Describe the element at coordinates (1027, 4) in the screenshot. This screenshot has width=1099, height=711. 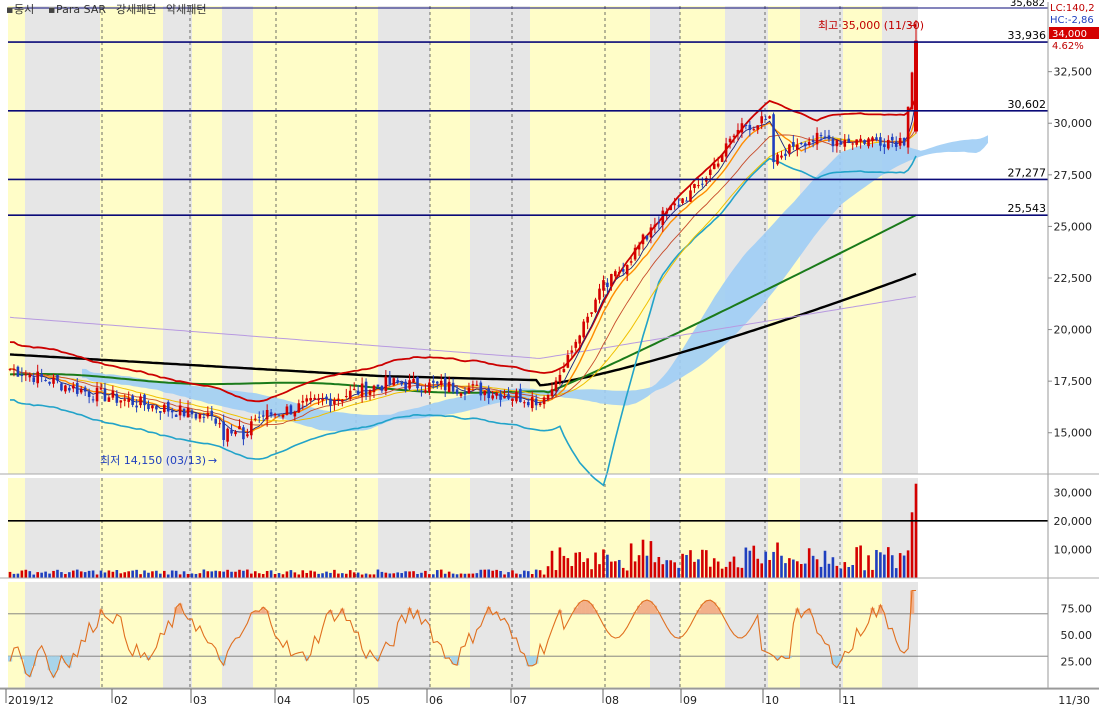
I see `top-cut-price-label: 35,682` at that location.